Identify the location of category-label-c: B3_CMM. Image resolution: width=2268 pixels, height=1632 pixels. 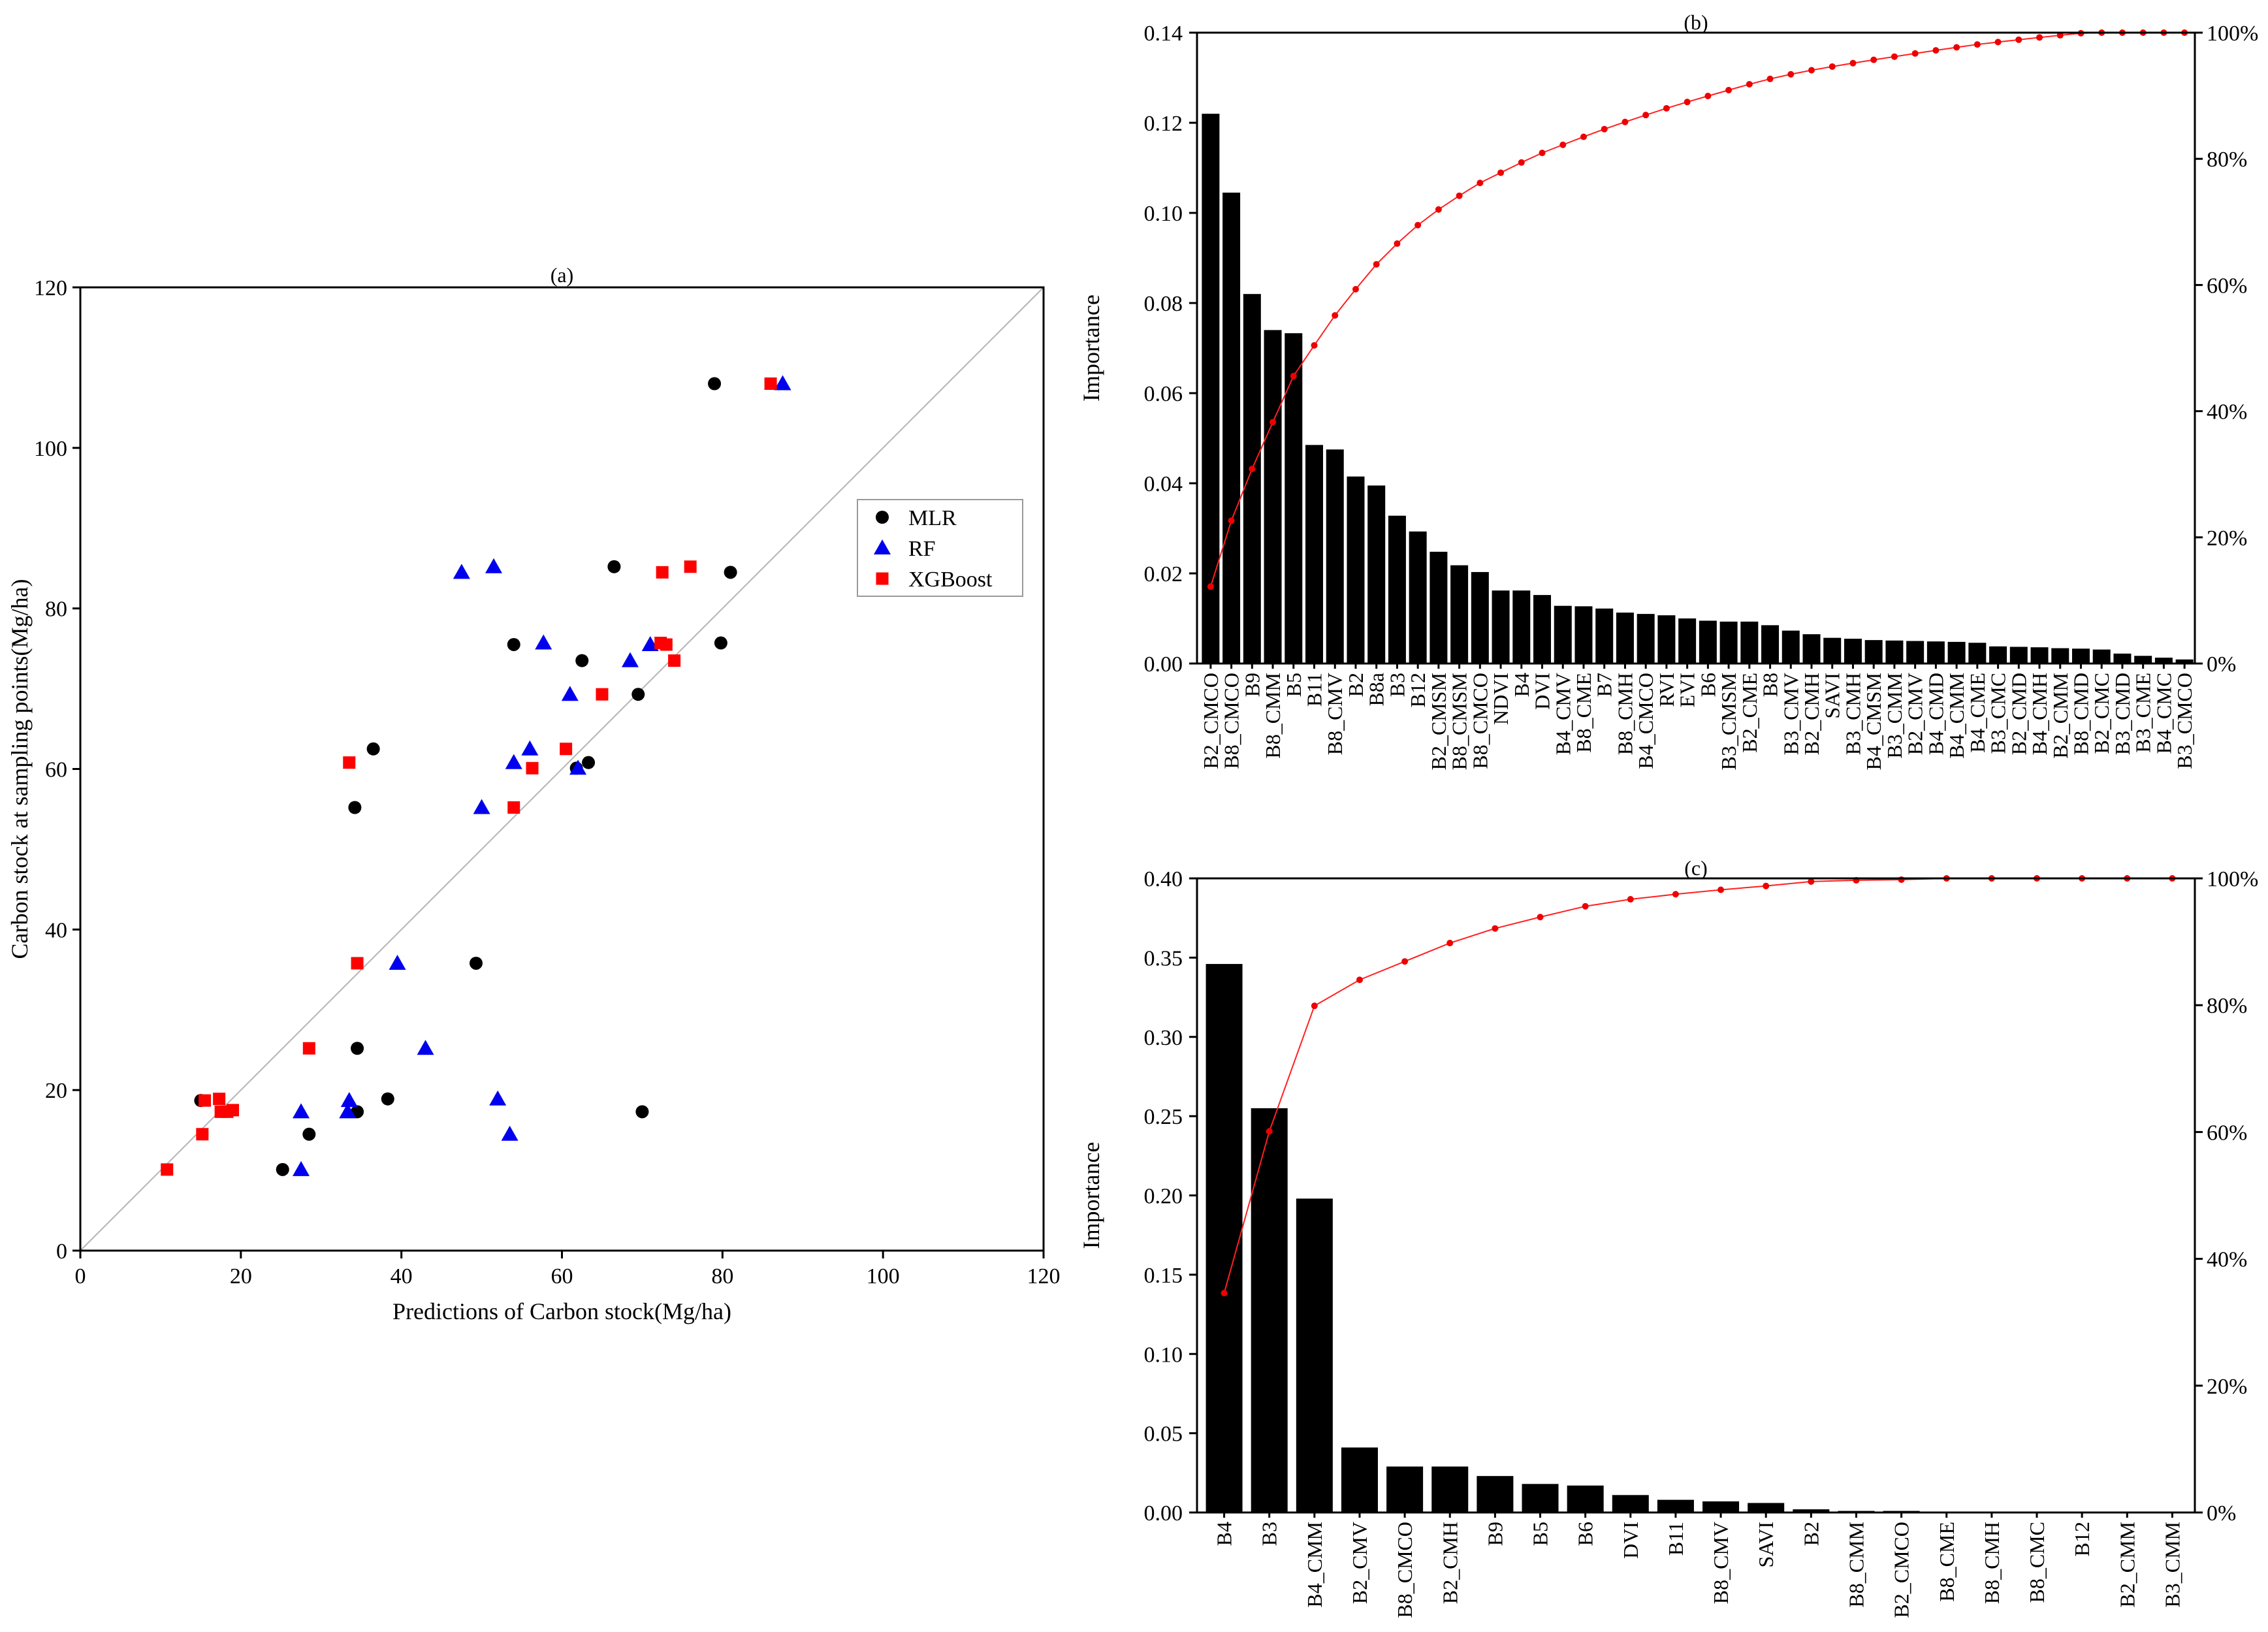
(2172, 1565).